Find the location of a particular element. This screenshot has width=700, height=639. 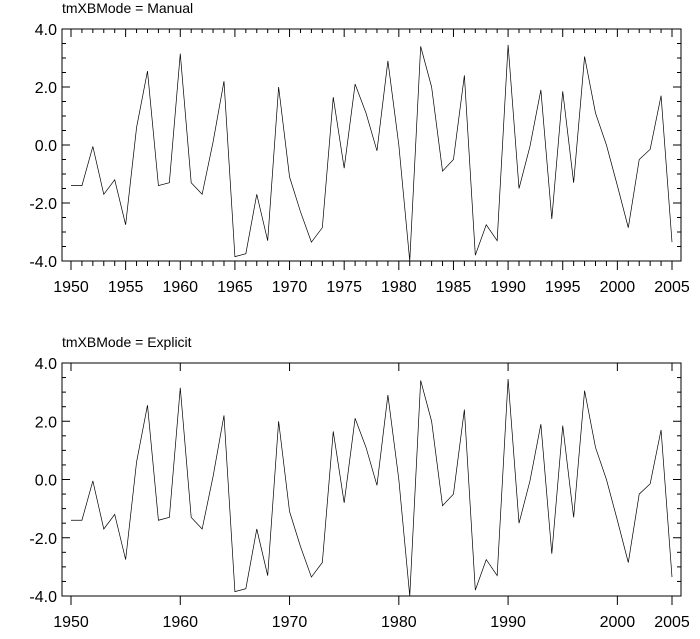

x-tick-label: 1955 is located at coordinates (126, 287).